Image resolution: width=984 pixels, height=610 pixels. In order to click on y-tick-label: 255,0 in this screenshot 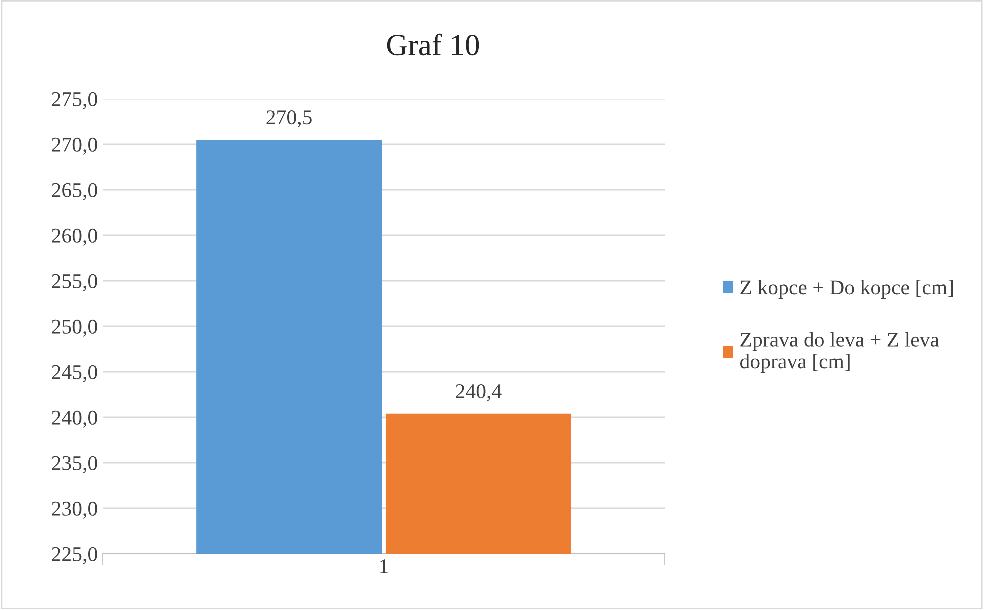, I will do `click(75, 283)`.